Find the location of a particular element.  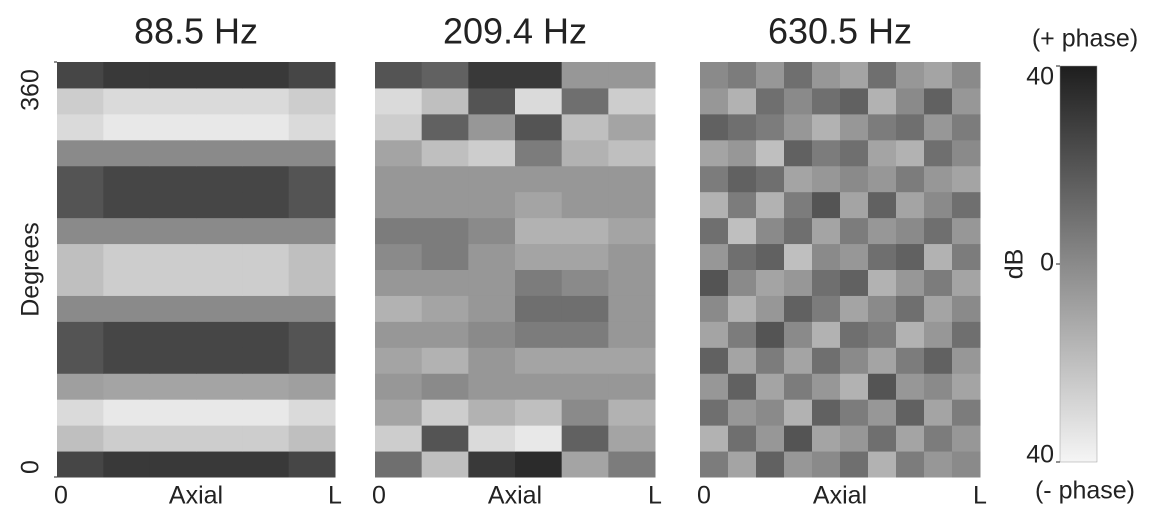

colorbar-tick-label: 40 is located at coordinates (1040, 77).